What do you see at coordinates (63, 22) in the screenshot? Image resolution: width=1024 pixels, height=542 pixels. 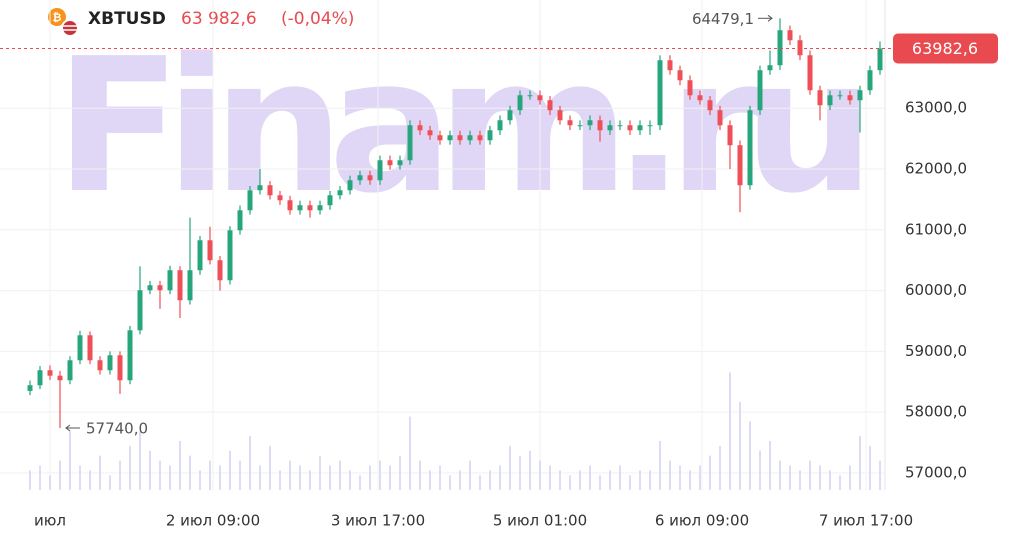 I see `symbol-icons: ₿` at bounding box center [63, 22].